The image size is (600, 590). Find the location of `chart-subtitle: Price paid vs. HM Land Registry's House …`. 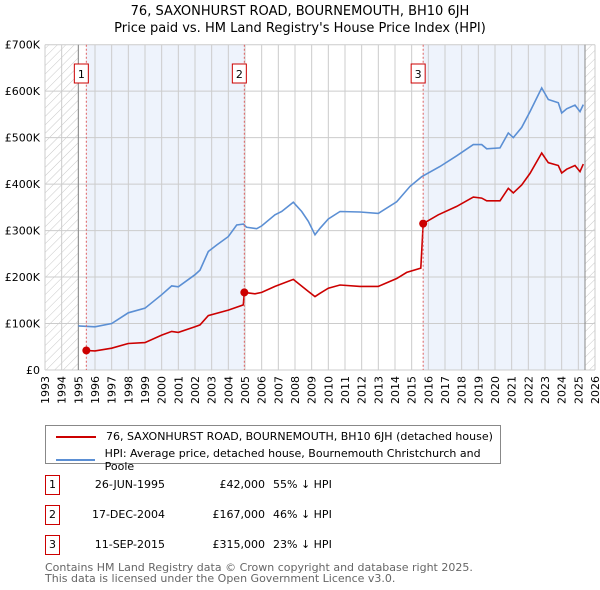

chart-subtitle: Price paid vs. HM Land Registry's House … is located at coordinates (300, 28).